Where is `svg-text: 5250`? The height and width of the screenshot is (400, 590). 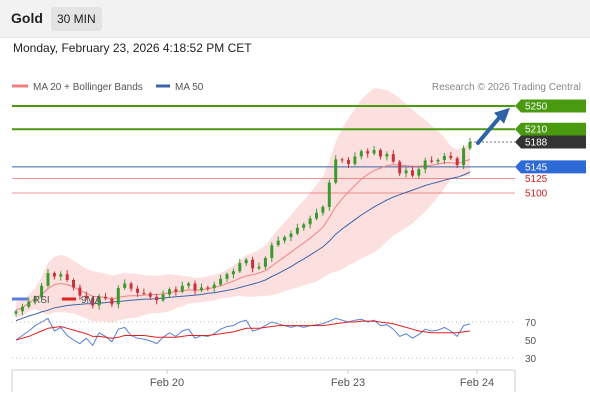 svg-text: 5250 is located at coordinates (536, 107).